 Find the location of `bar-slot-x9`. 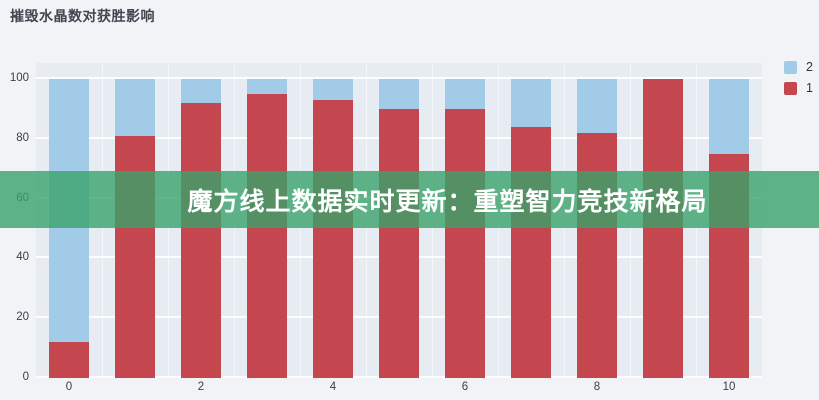

bar-slot-x9 is located at coordinates (663, 220).